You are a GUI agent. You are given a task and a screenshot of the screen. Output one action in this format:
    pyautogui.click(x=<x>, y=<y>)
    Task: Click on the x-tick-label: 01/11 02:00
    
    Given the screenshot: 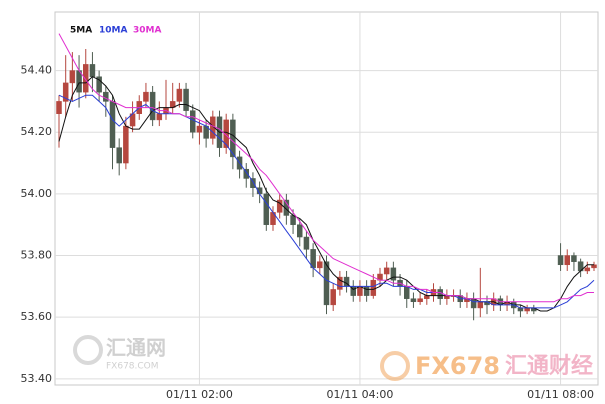 What is the action you would take?
    pyautogui.click(x=199, y=394)
    